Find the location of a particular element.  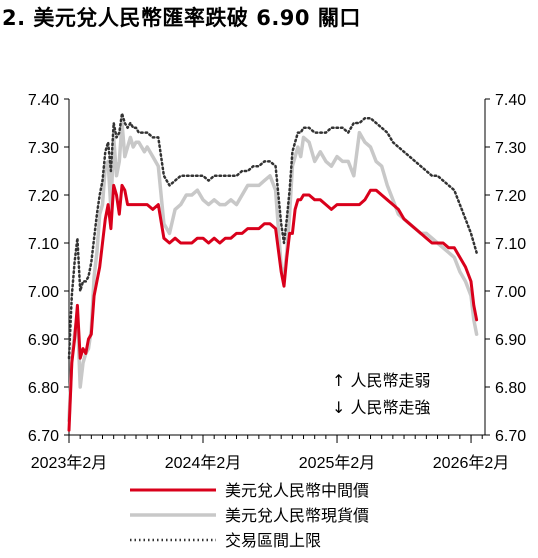

y-tick-label-right: 7.10 is located at coordinates (510, 244).